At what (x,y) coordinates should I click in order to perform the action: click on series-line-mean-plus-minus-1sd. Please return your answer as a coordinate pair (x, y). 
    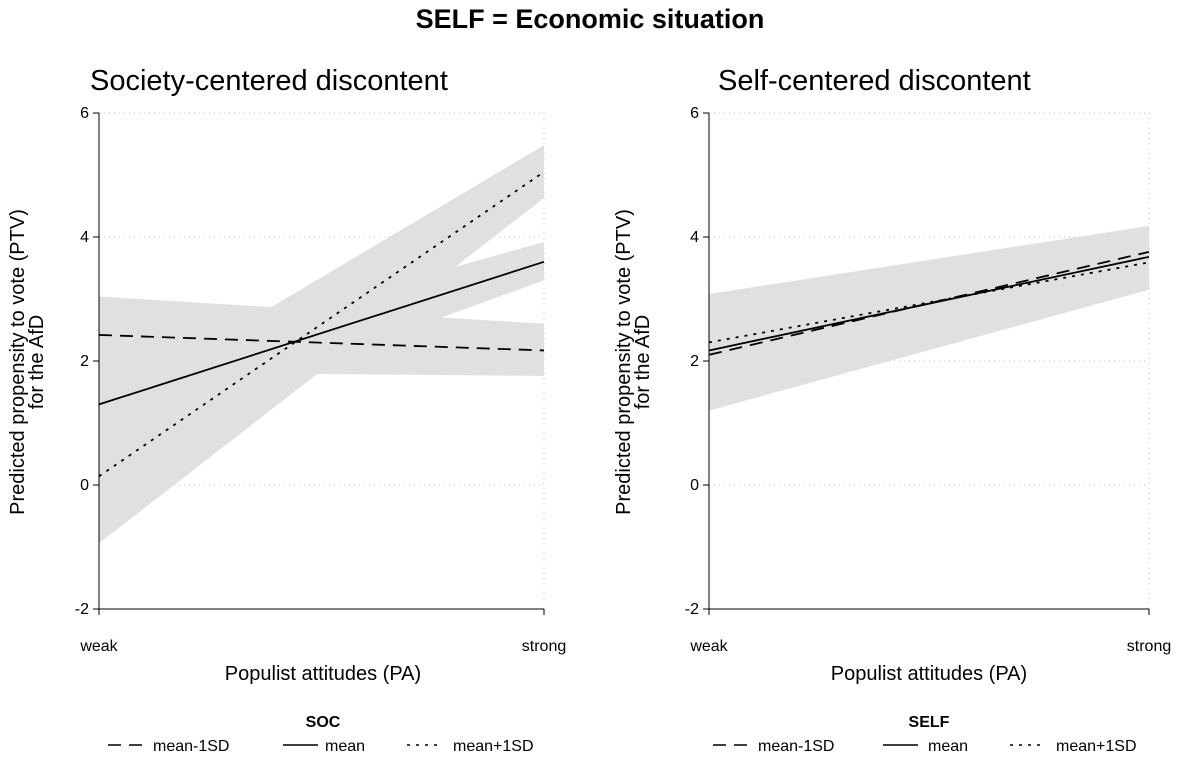
    Looking at the image, I should click on (929, 302).